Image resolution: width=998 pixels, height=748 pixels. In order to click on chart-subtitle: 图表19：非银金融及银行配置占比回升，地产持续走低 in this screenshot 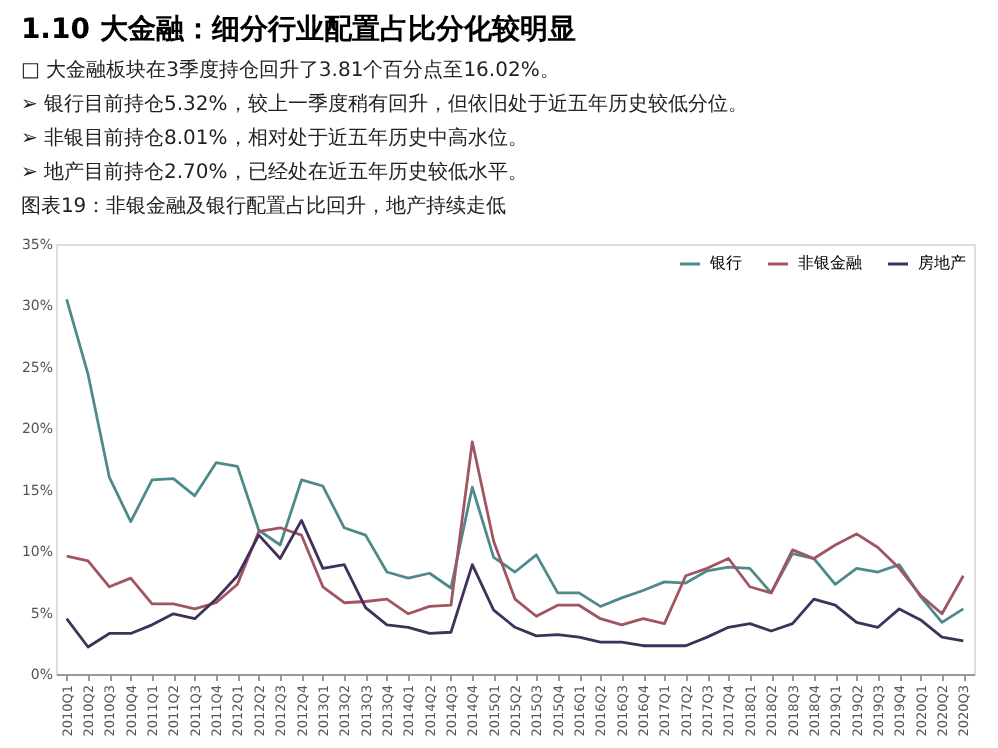, I will do `click(263, 206)`.